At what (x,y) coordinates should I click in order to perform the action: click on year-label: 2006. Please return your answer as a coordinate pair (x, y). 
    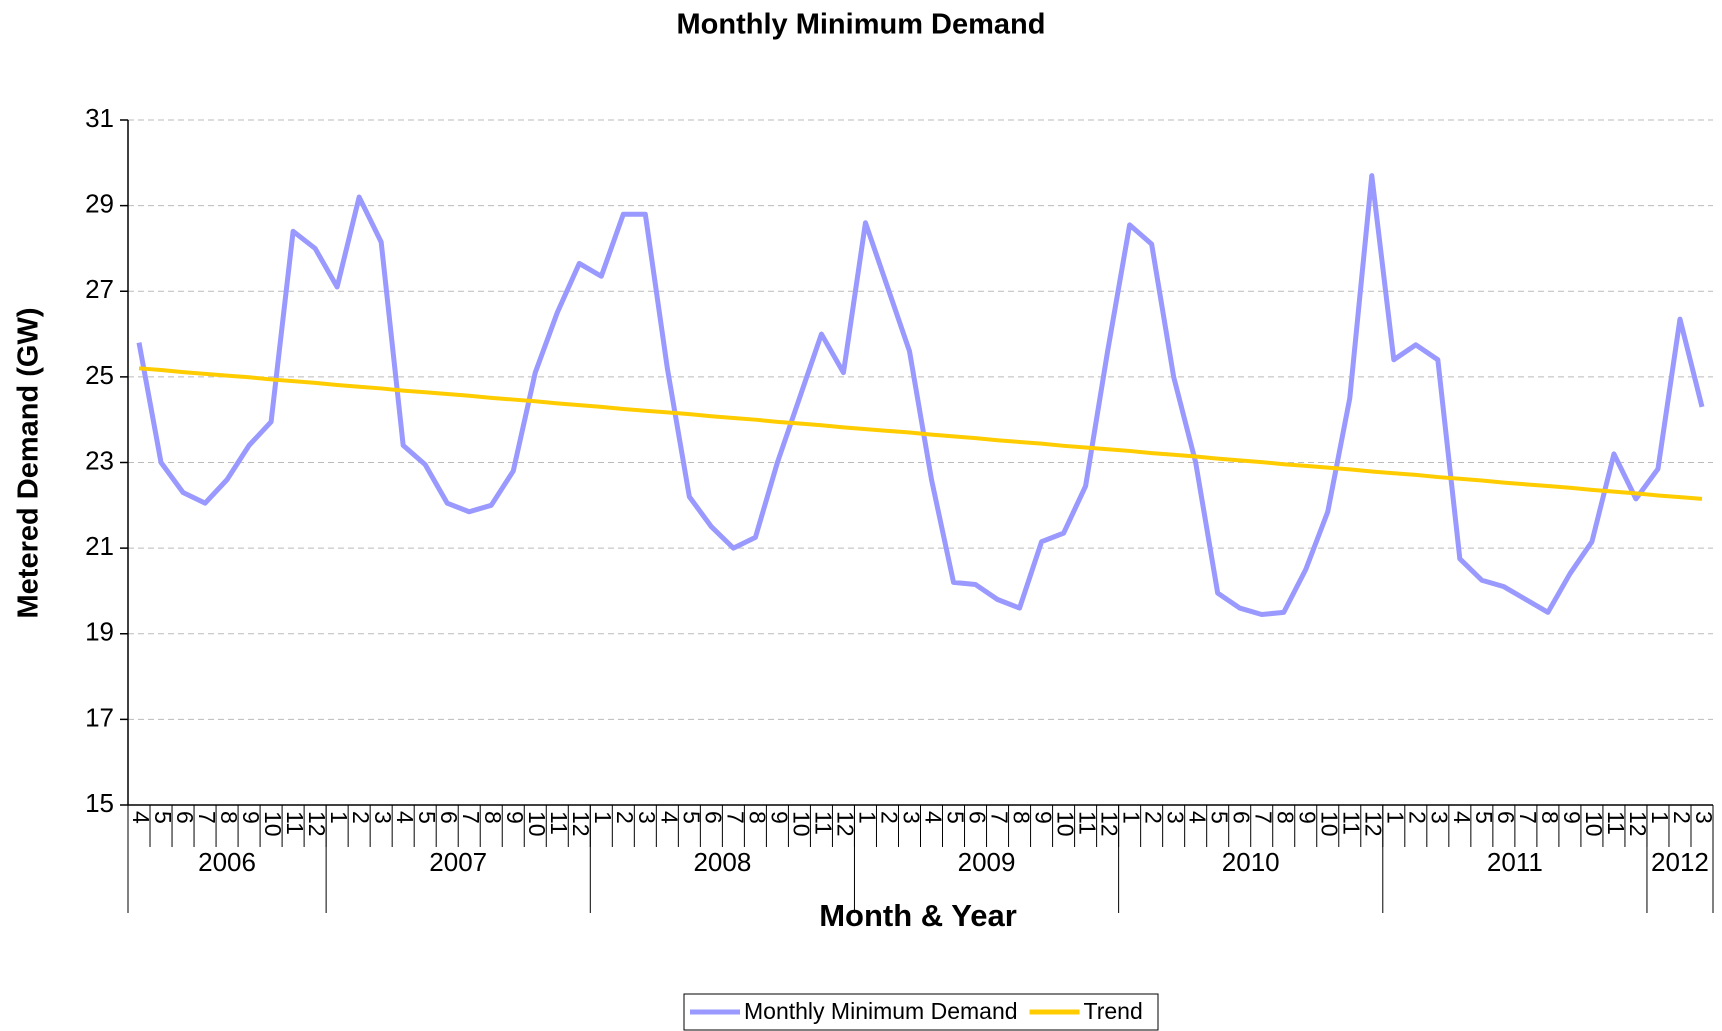
    Looking at the image, I should click on (227, 862).